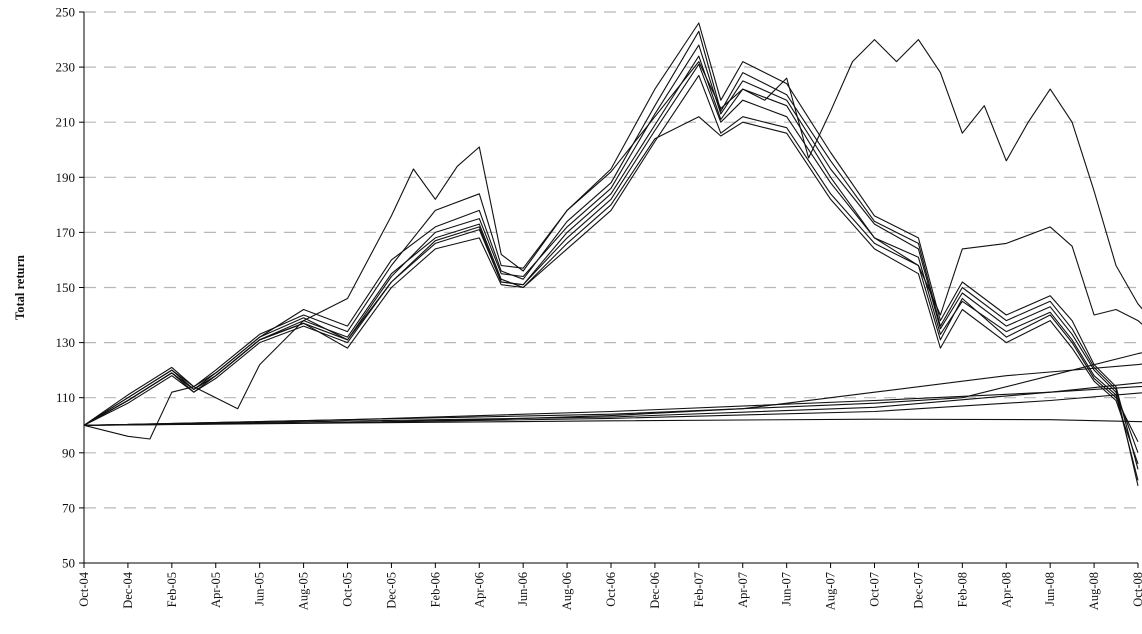 This screenshot has width=1142, height=634. What do you see at coordinates (128, 590) in the screenshot?
I see `x-tick-label: Dec-04` at bounding box center [128, 590].